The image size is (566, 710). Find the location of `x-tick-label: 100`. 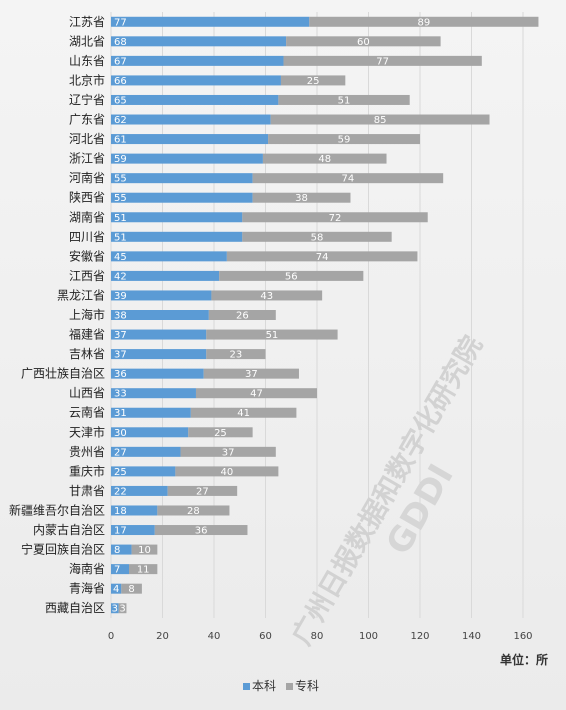

x-tick-label: 100 is located at coordinates (368, 636).